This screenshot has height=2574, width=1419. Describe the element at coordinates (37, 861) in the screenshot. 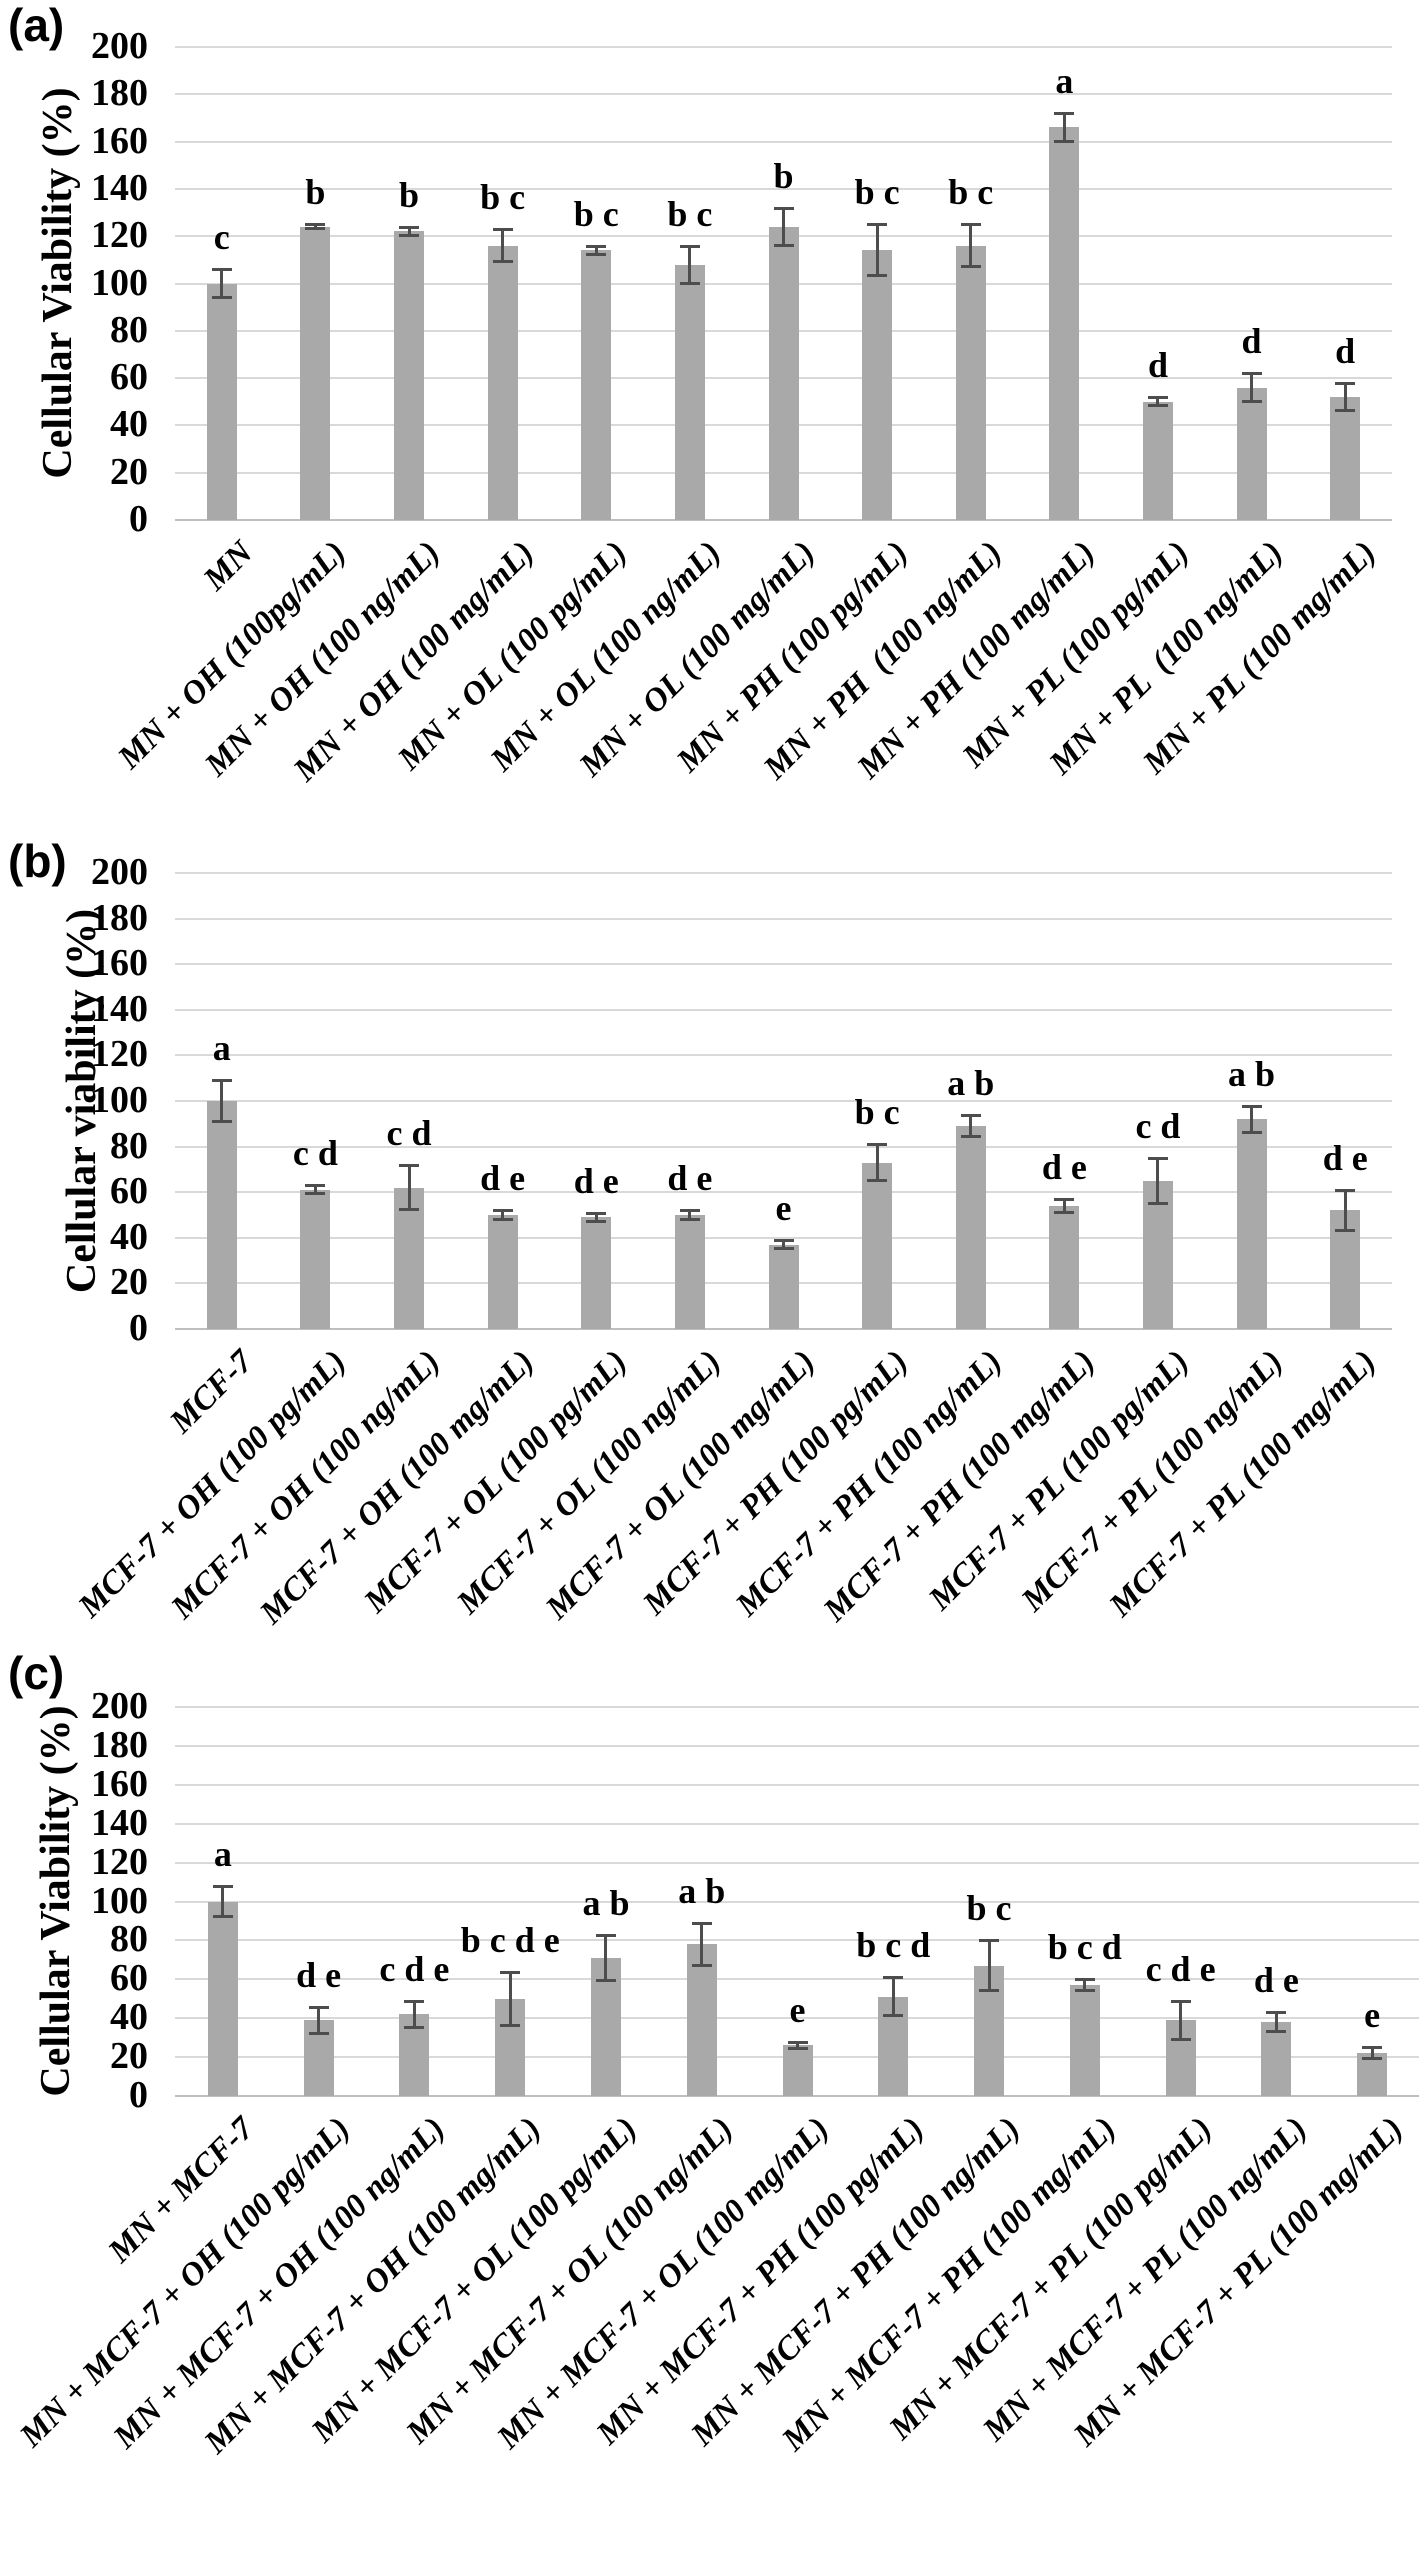

I see `panel-label-b: (b)` at that location.